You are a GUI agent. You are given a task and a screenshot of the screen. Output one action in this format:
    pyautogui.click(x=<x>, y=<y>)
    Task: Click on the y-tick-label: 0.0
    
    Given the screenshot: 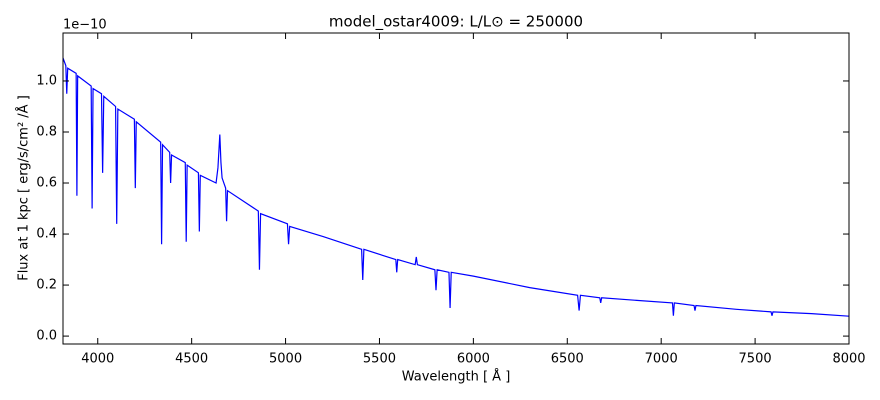 What is the action you would take?
    pyautogui.click(x=46, y=336)
    